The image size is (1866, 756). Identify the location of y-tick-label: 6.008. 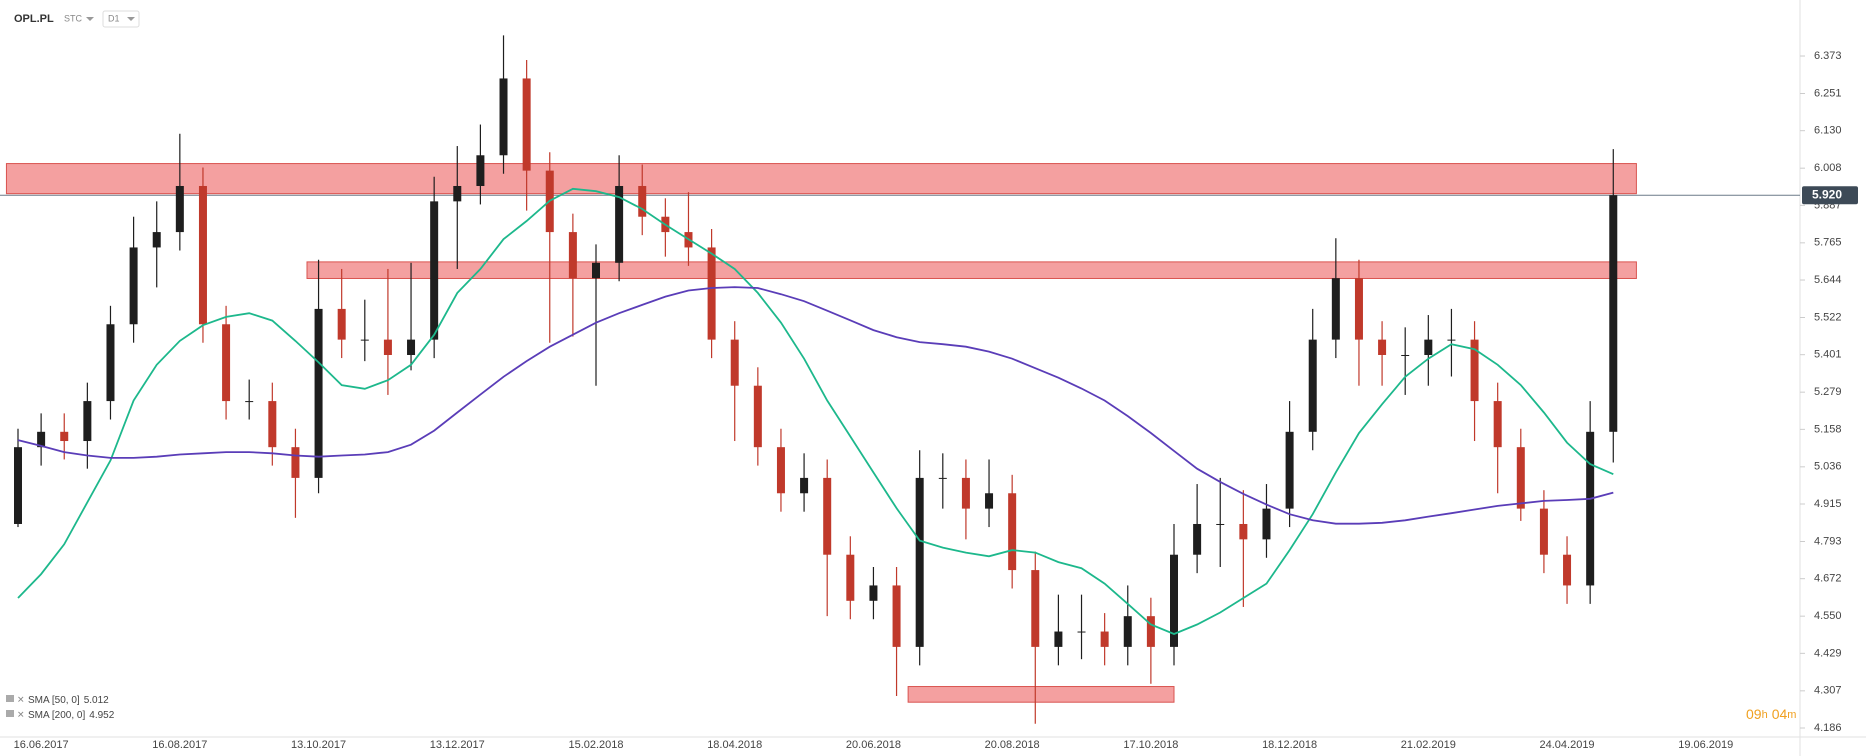
(1828, 168).